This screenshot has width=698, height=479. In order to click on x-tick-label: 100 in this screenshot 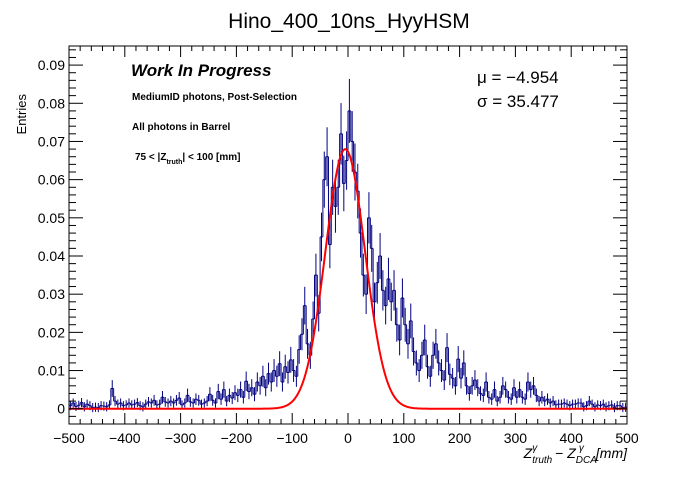, I will do `click(404, 438)`.